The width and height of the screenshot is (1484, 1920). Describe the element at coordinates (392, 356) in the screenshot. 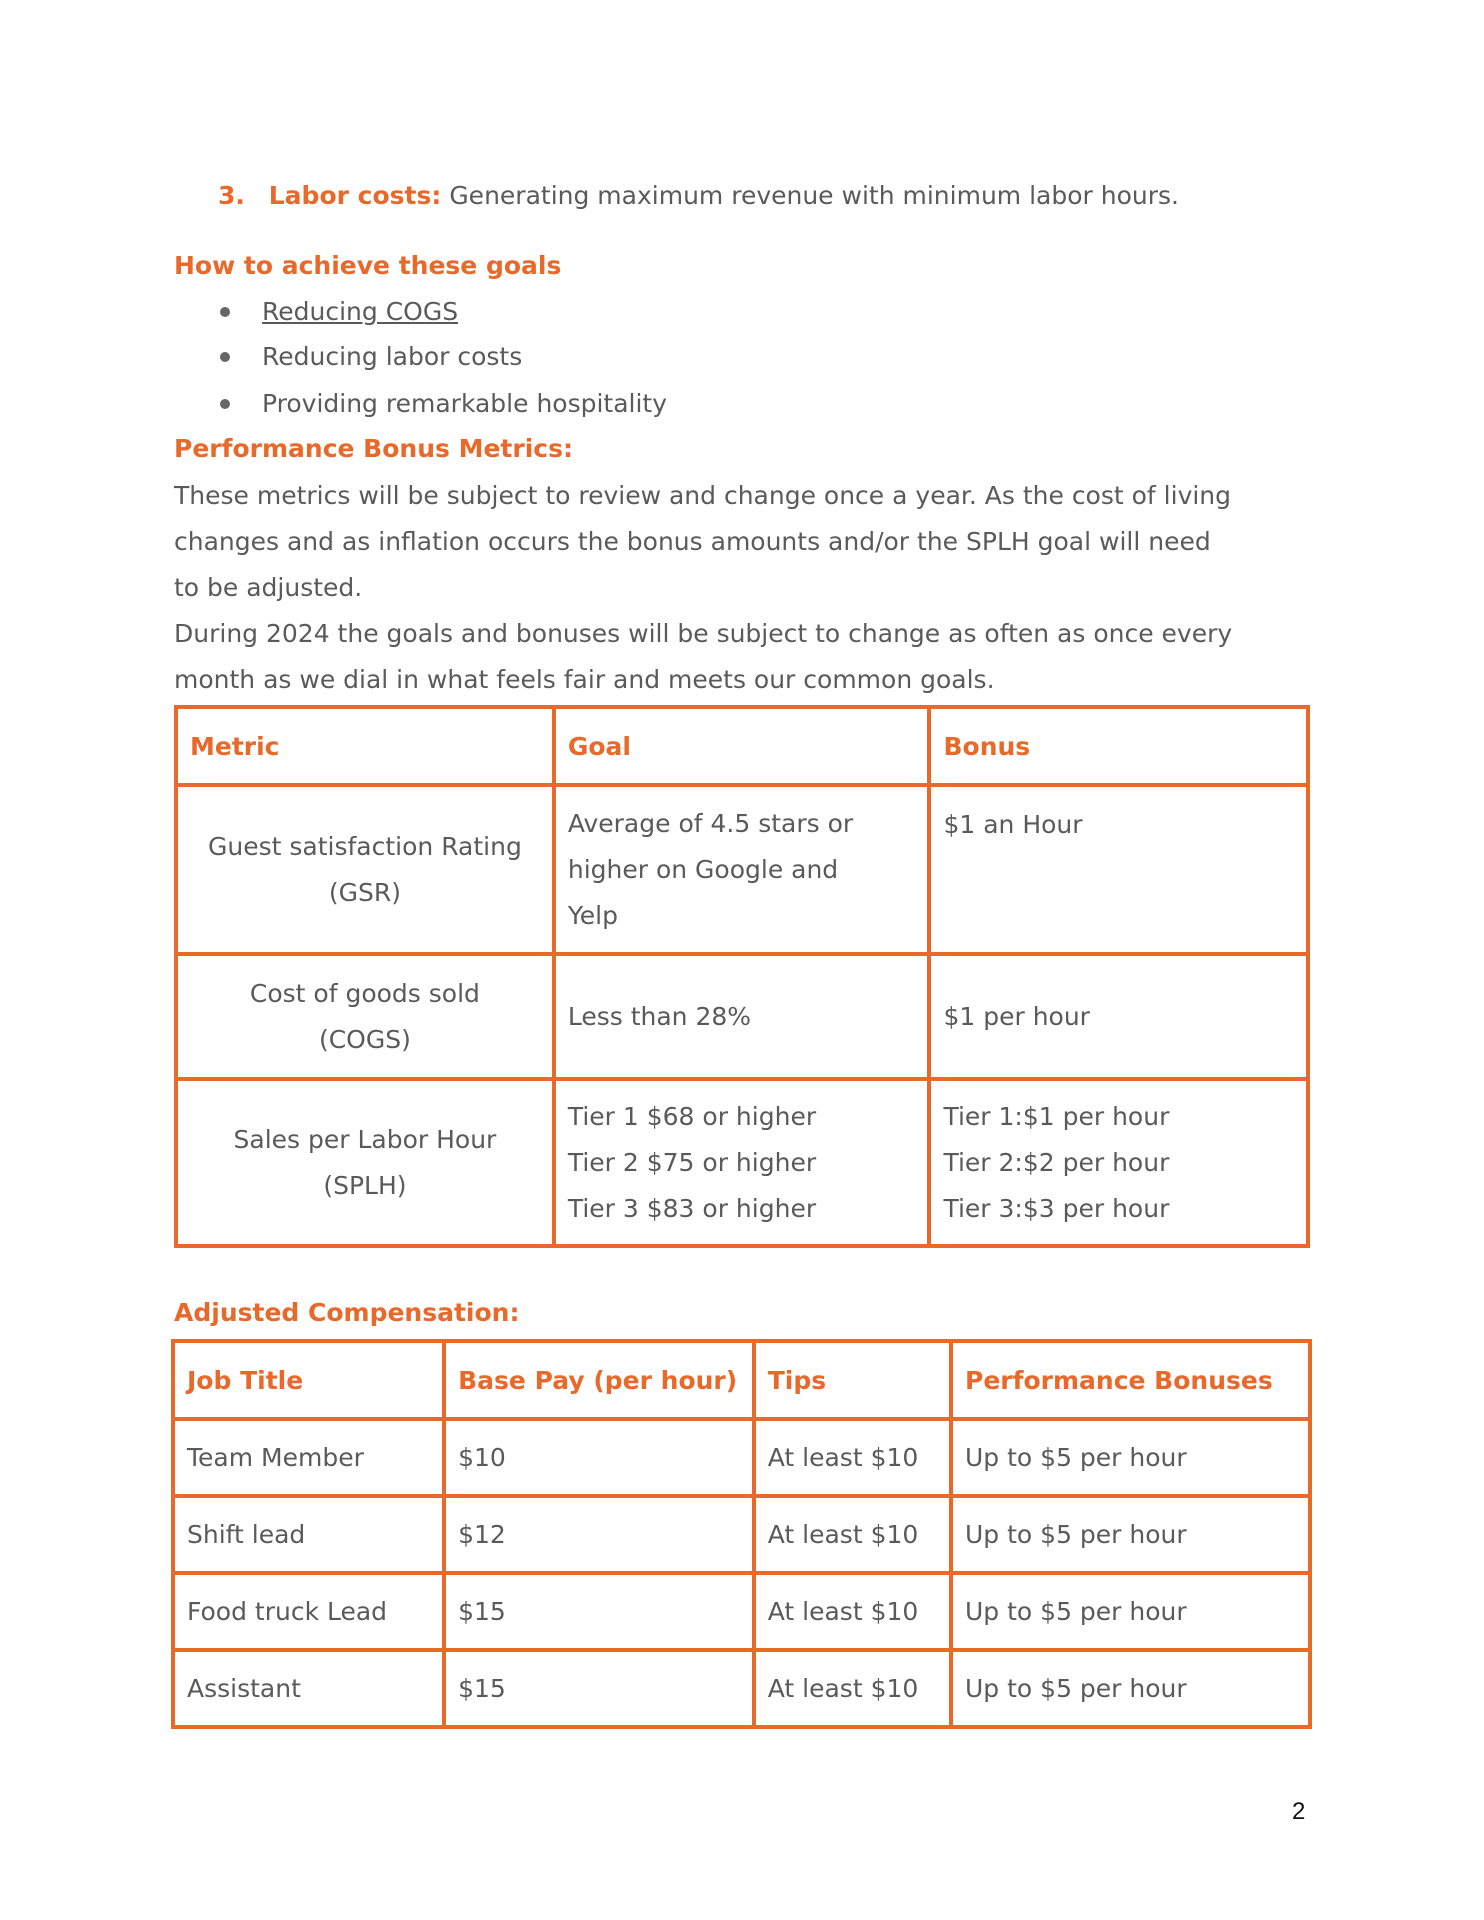

I see `list-item: Reducing labor costs` at that location.